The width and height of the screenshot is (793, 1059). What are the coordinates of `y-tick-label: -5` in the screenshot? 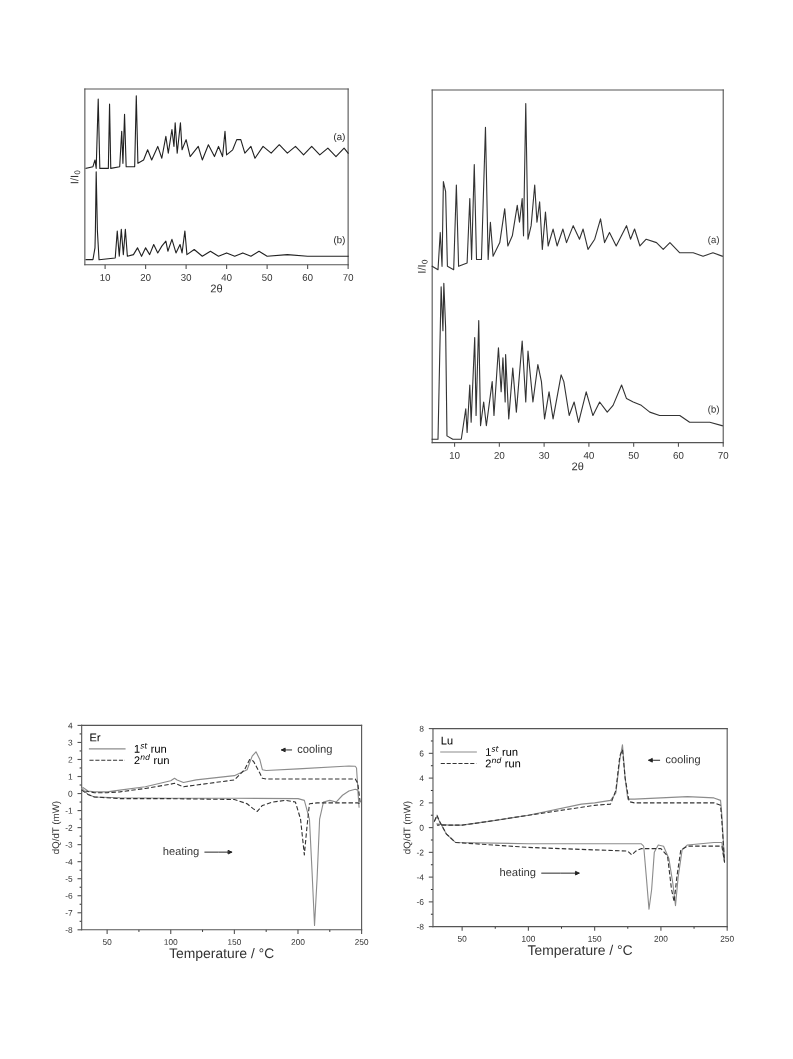 It's located at (69, 878).